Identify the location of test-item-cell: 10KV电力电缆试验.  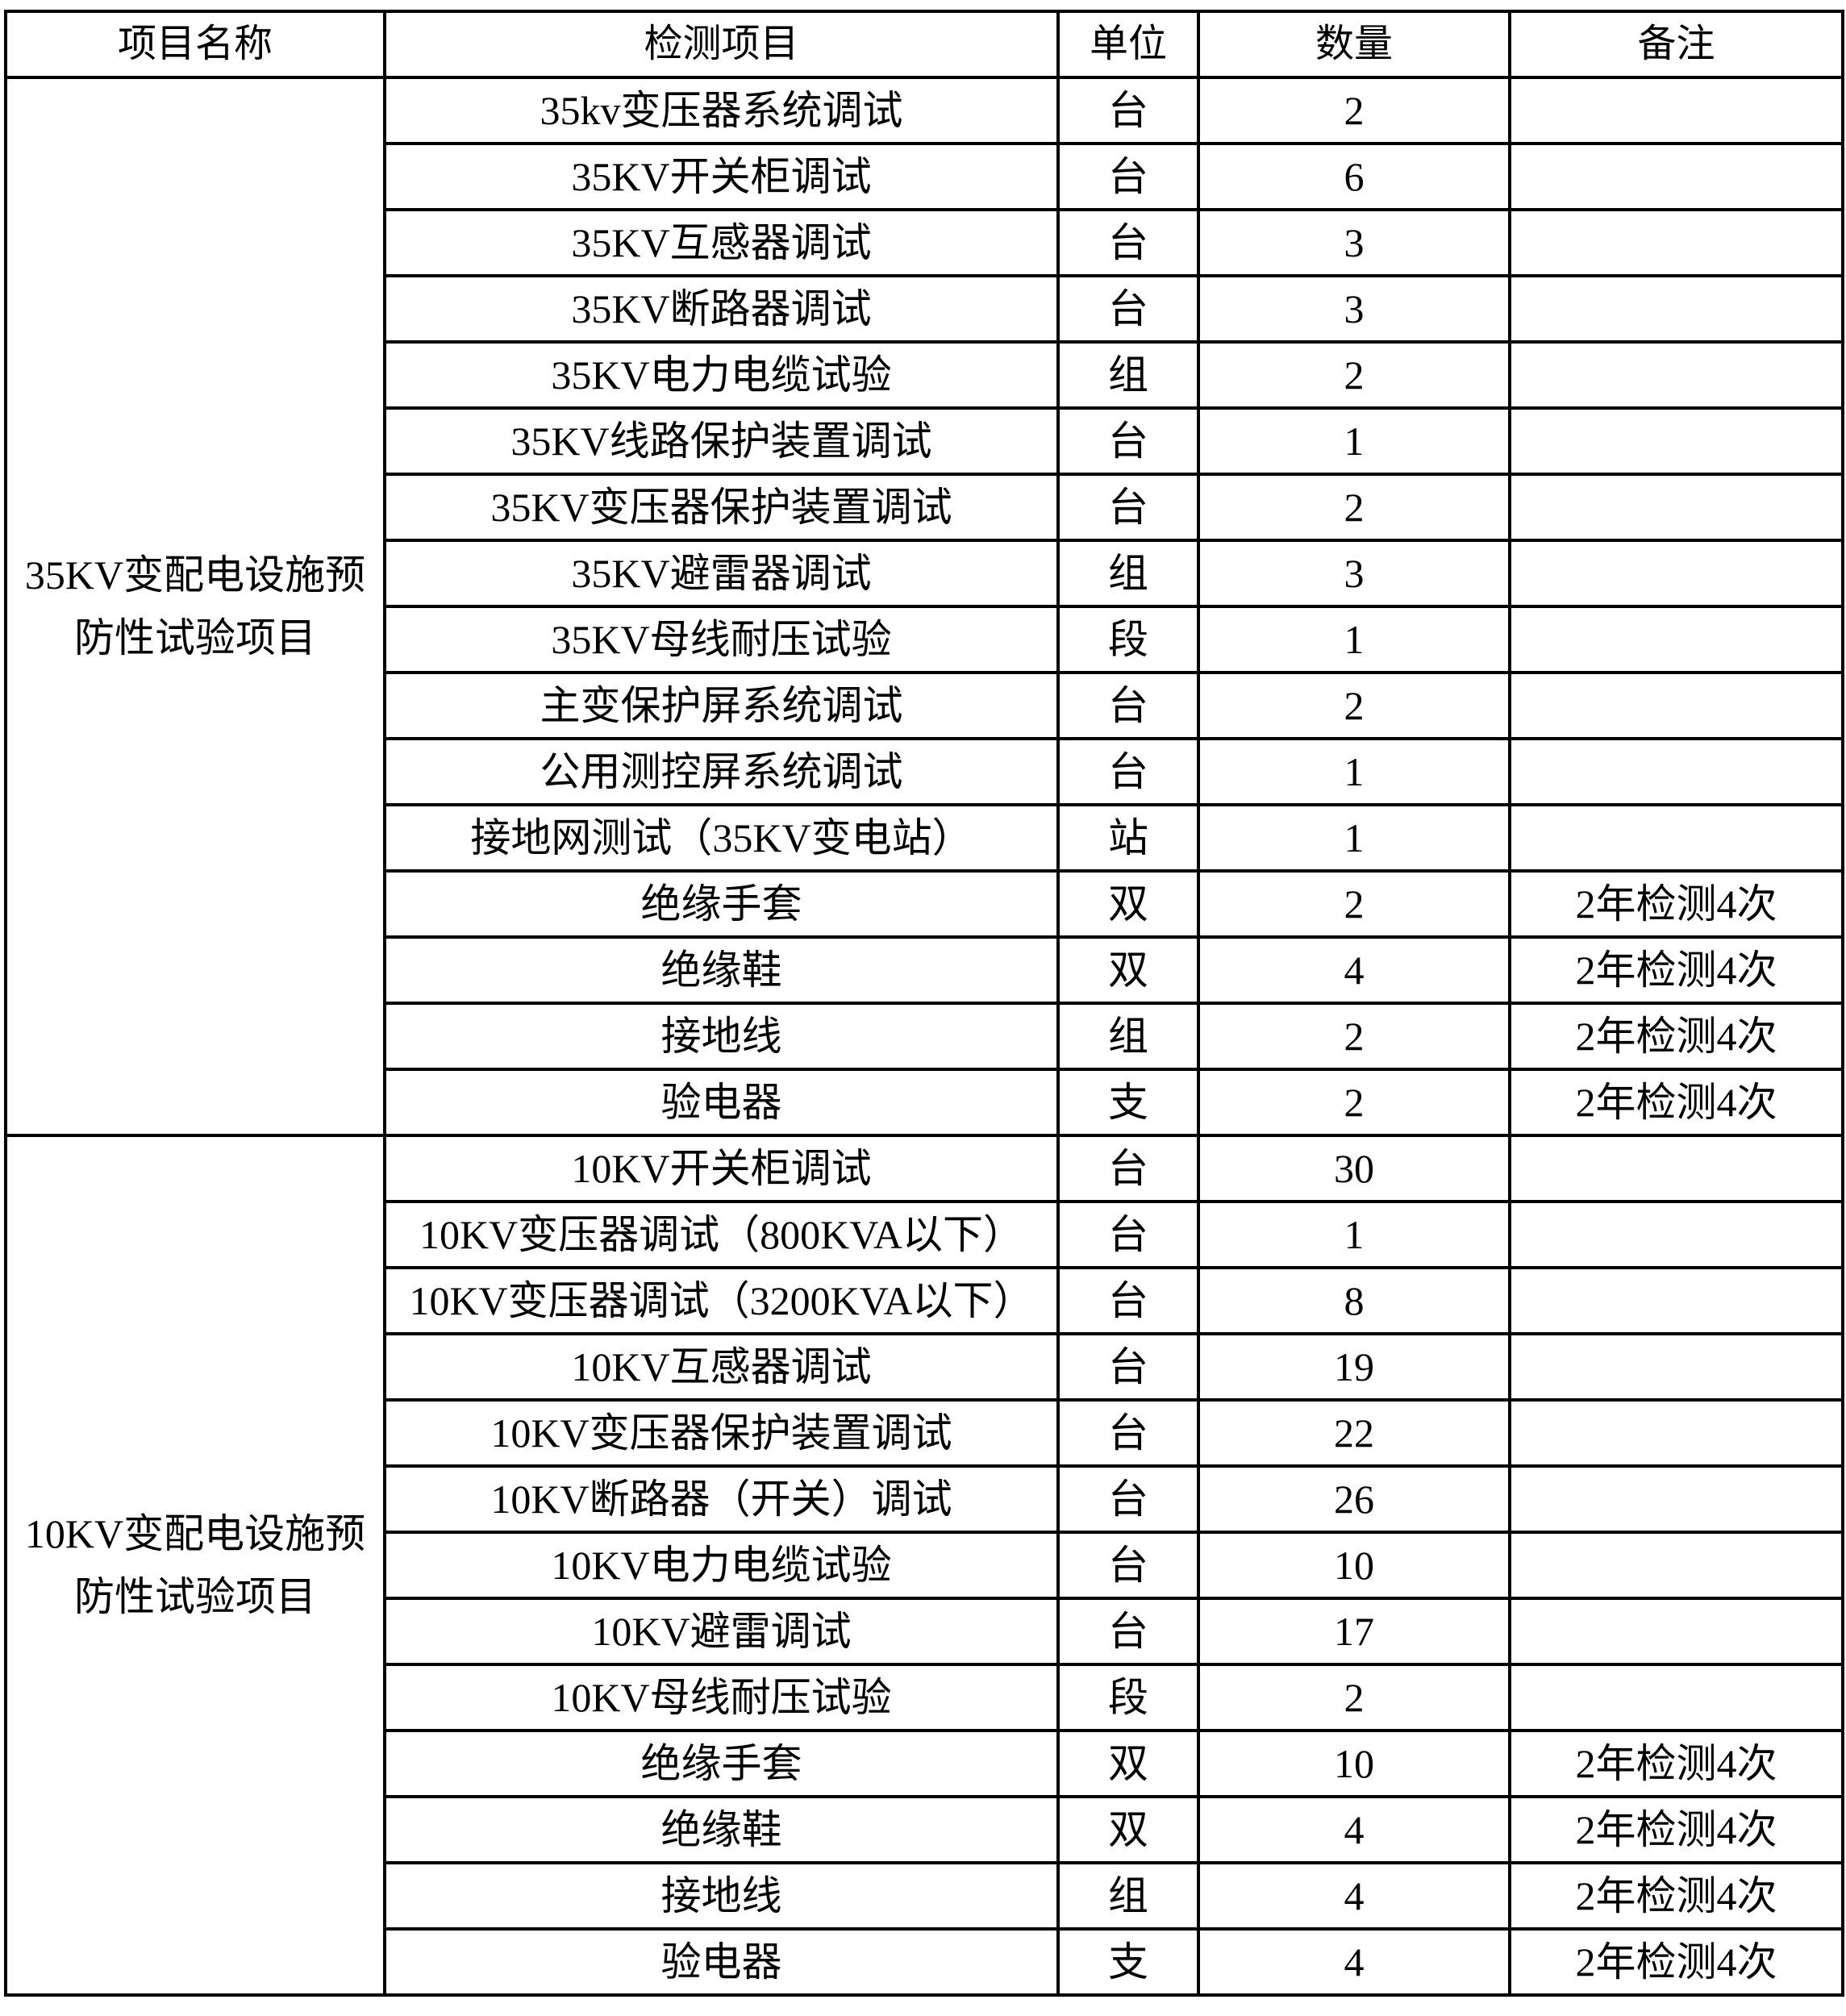
(721, 1565).